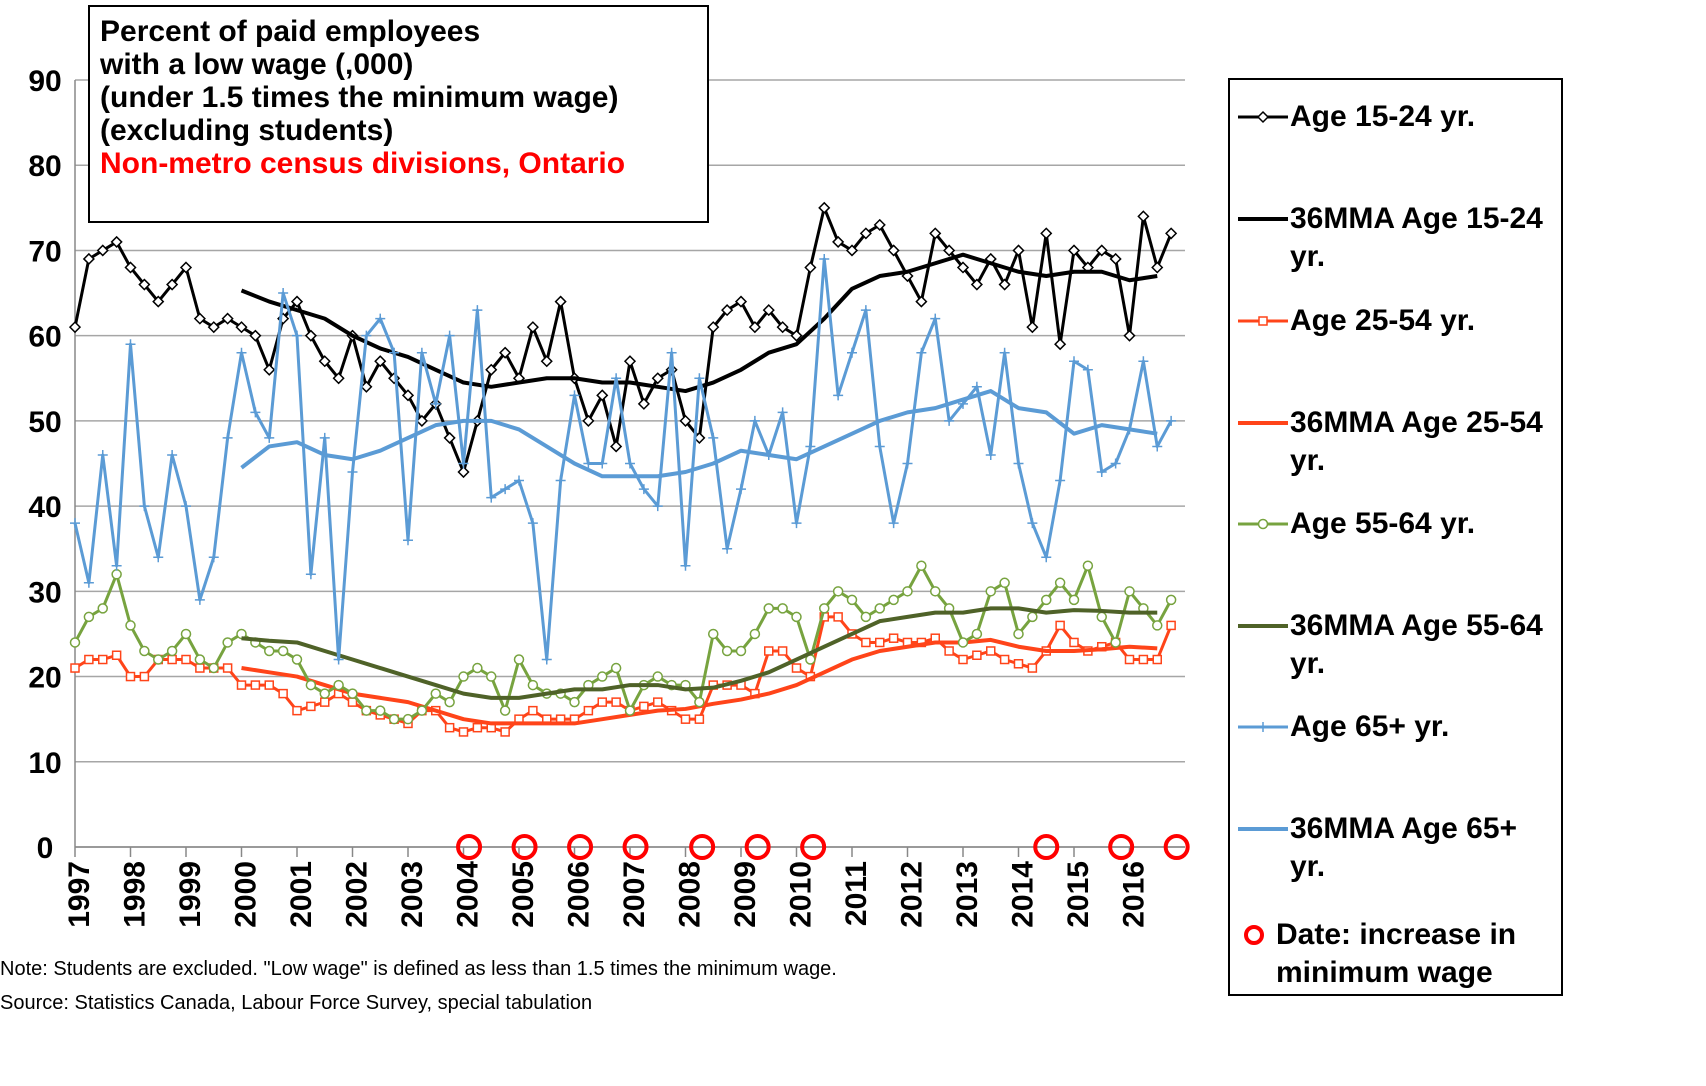  I want to click on x-tick-label: 2013, so click(967, 894).